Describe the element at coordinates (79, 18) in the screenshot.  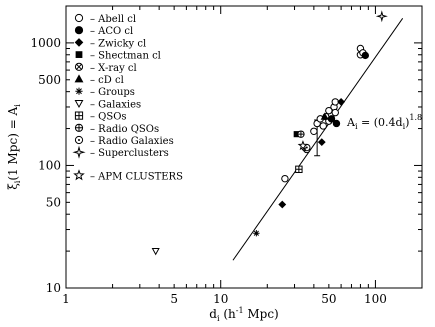
I see `legend-marker-open-circle` at that location.